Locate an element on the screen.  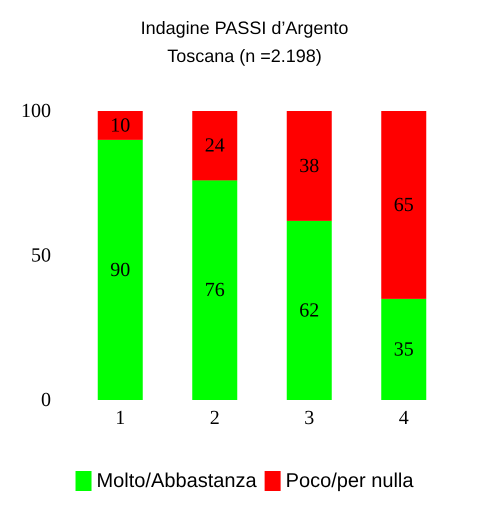
data-label: 38 is located at coordinates (309, 165).